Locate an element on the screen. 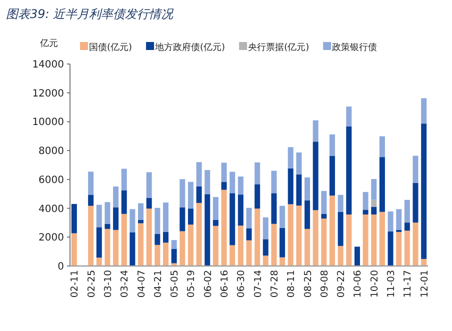 Image resolution: width=452 pixels, height=331 pixels. x-tick-label: 05-19 is located at coordinates (192, 284).